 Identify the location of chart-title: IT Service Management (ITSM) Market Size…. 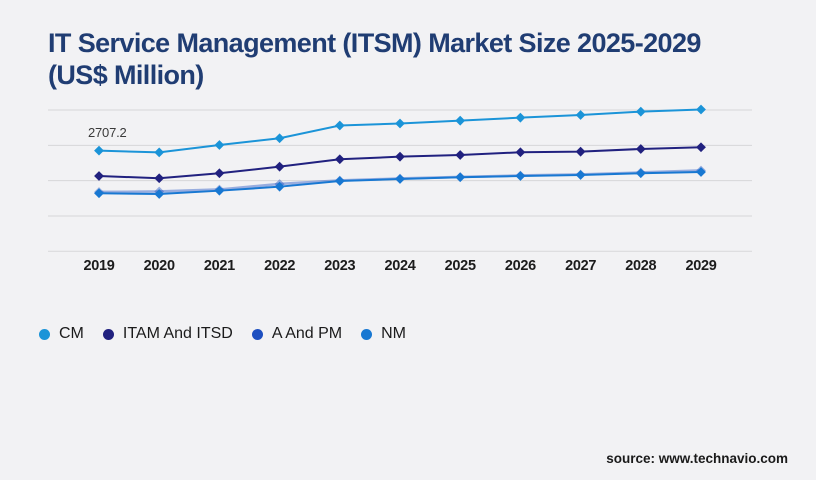
(374, 59).